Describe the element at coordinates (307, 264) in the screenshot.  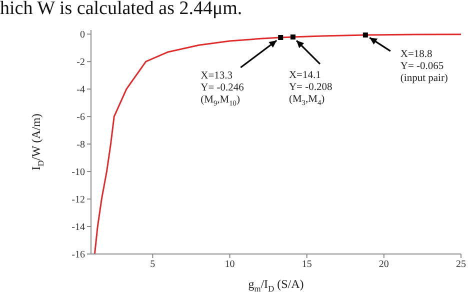
I see `x-tick-label: 15` at that location.